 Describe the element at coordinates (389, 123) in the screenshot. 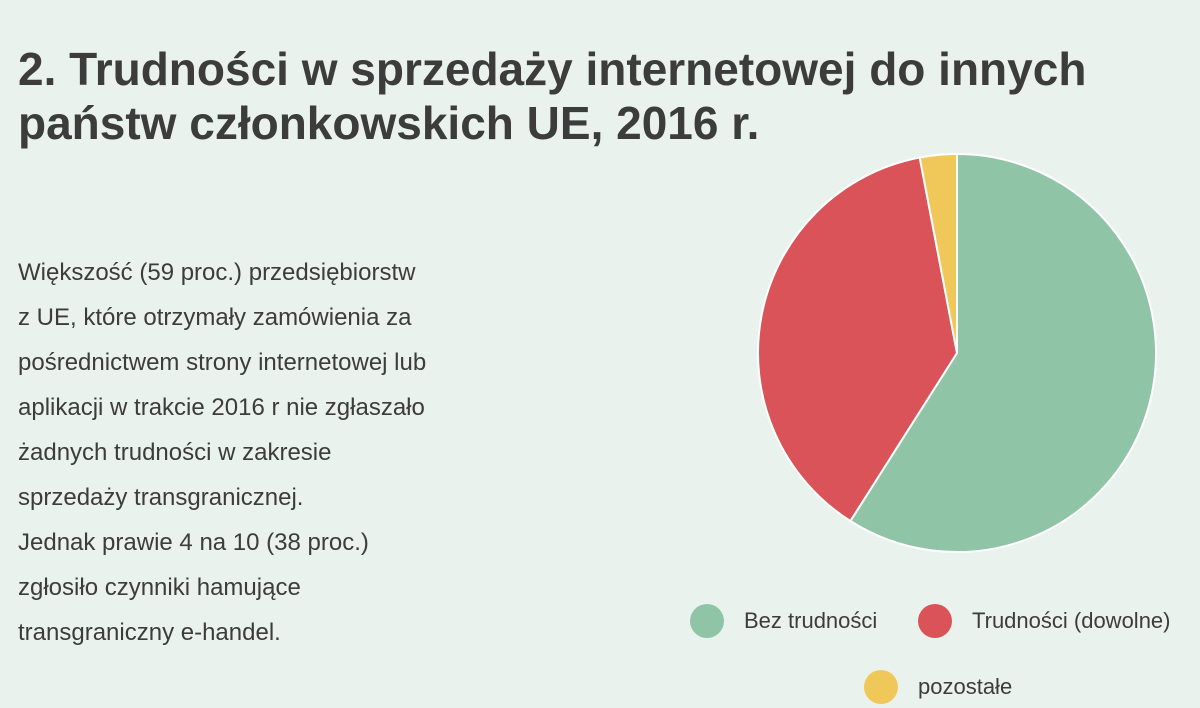

I see `title-line-2: państw członkowskich UE, 2016 r.` at that location.